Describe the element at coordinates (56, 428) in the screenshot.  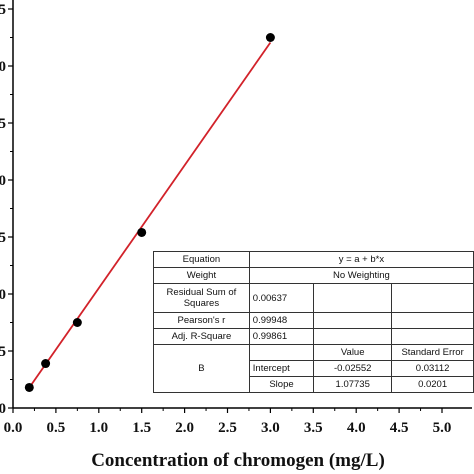
I see `x-tick-label: 0.5` at that location.